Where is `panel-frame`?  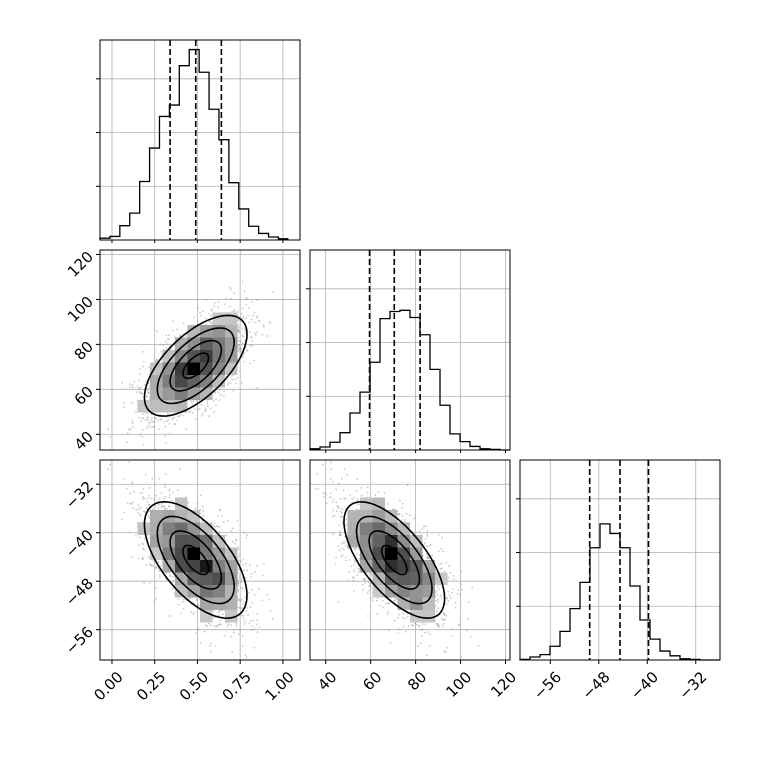
panel-frame is located at coordinates (410, 350).